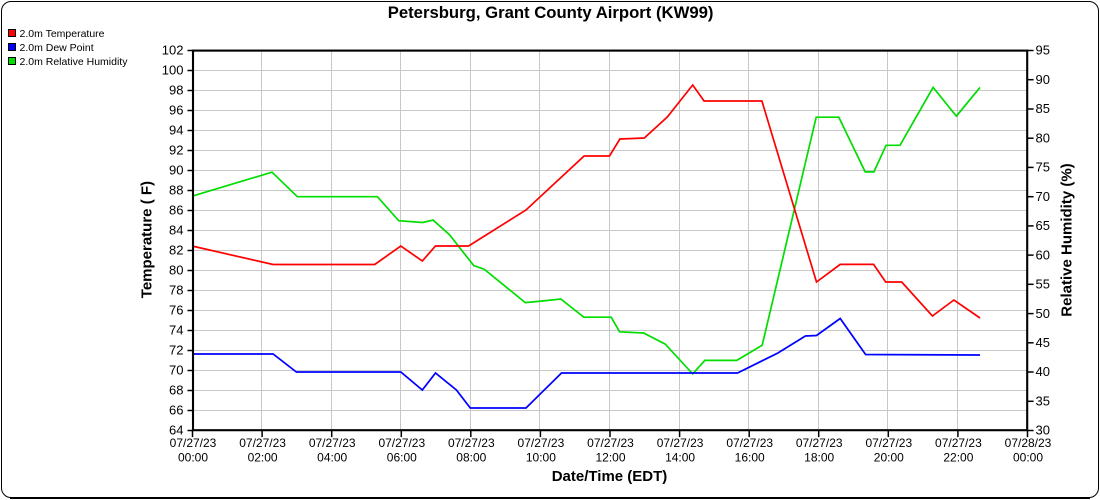  Describe the element at coordinates (1043, 371) in the screenshot. I see `svg-text: 40` at that location.